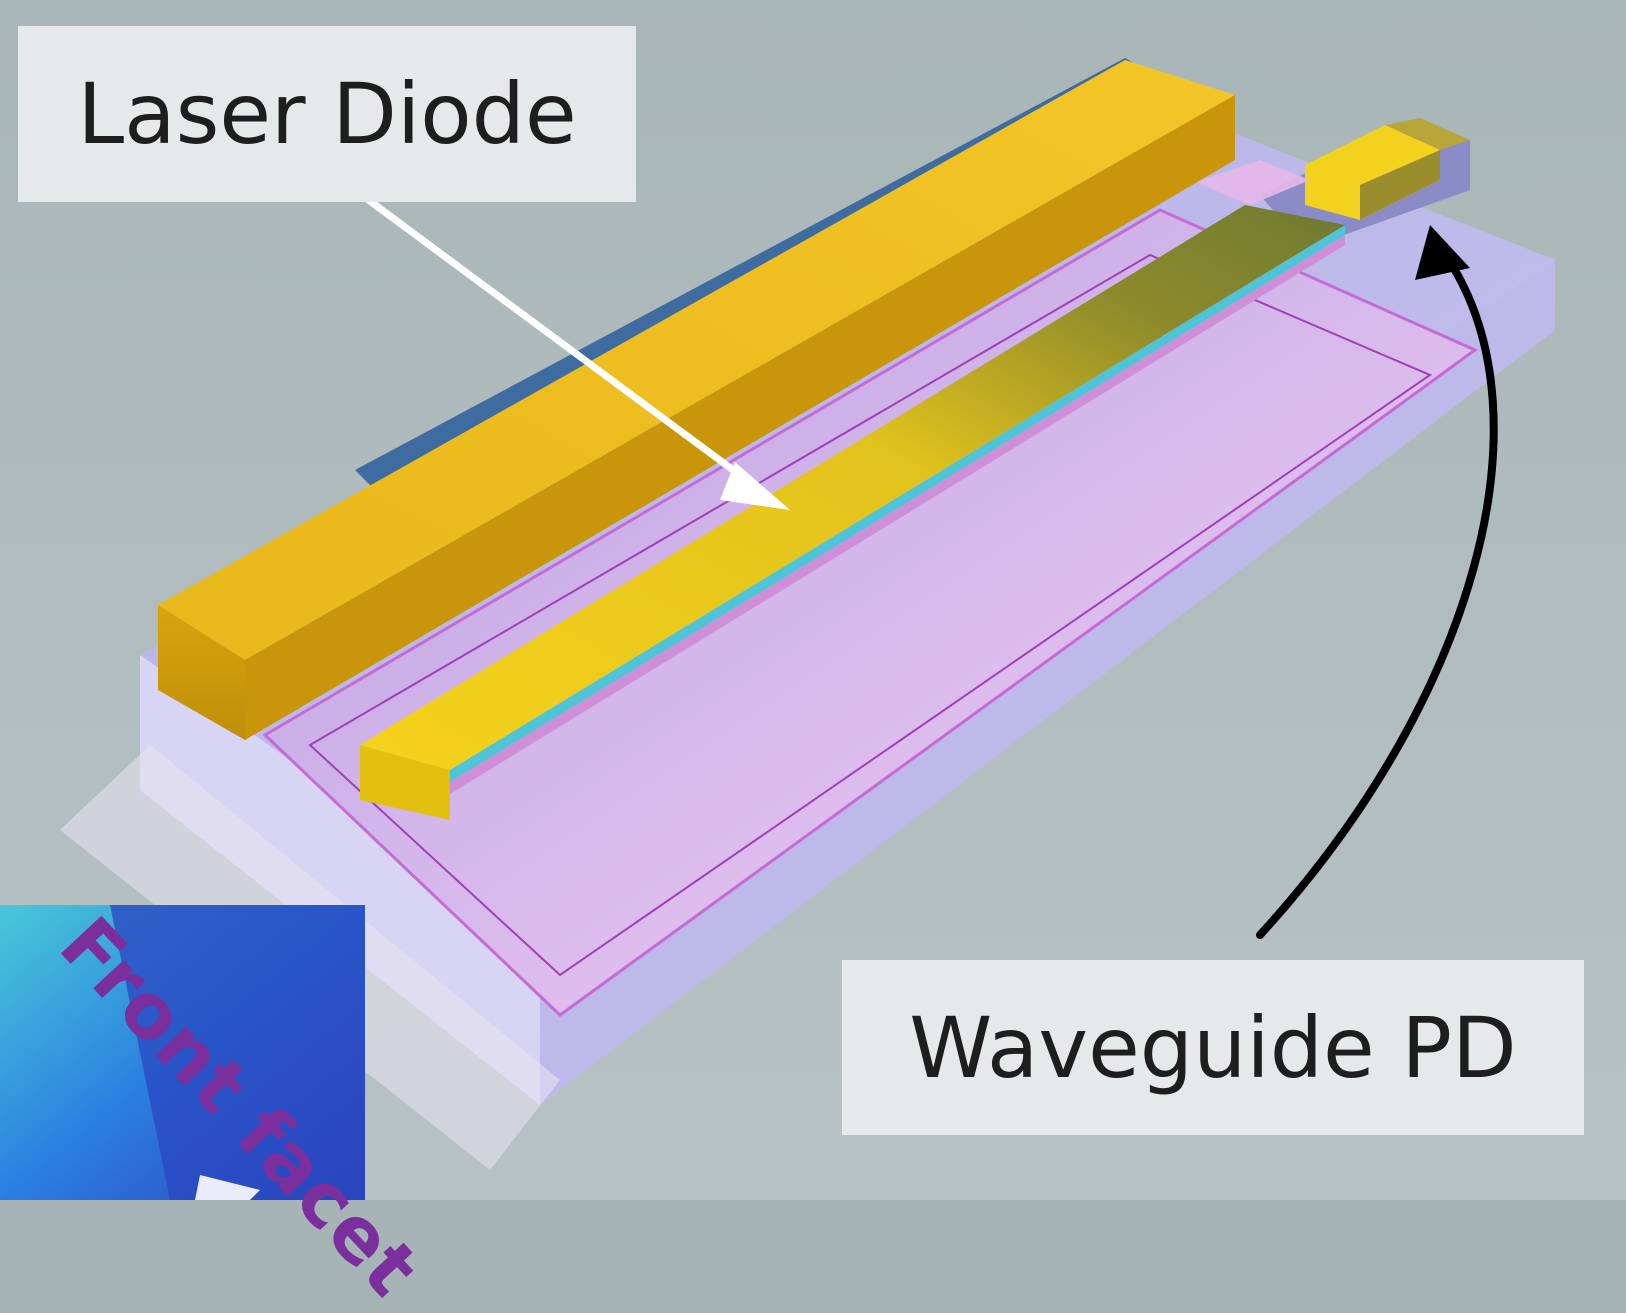 This screenshot has width=1626, height=1313. I want to click on laser-diode-arrow, so click(570, 348).